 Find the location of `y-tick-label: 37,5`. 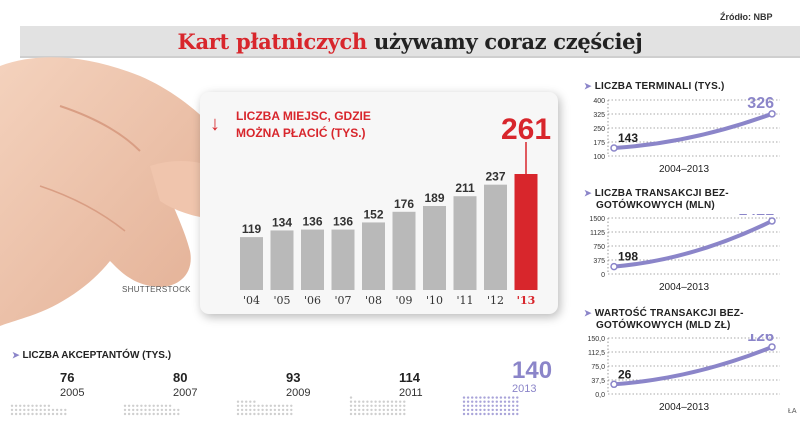

y-tick-label: 37,5 is located at coordinates (598, 381).